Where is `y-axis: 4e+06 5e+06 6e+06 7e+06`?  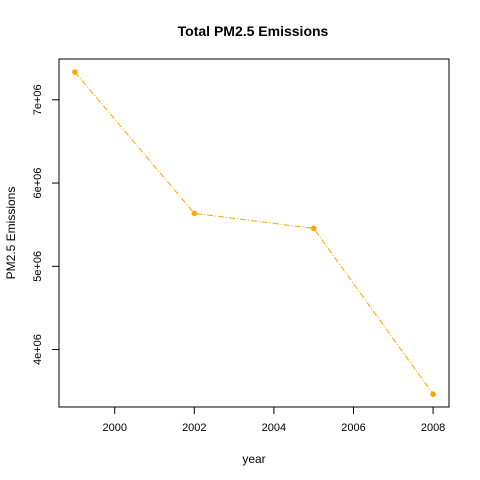
y-axis: 4e+06 5e+06 6e+06 7e+06 is located at coordinates (45, 224).